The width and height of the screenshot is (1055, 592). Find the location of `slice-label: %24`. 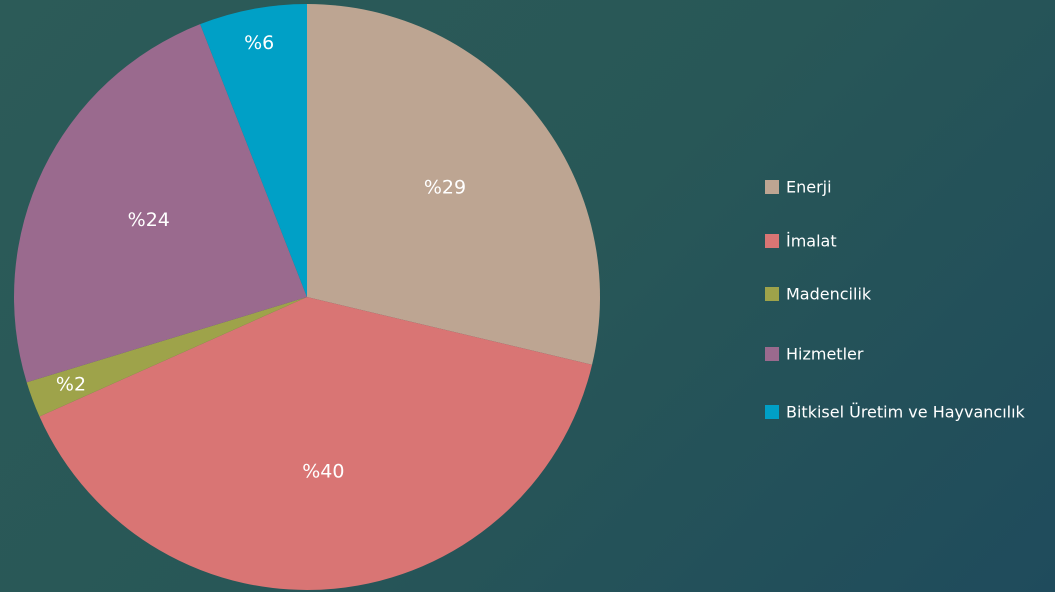

slice-label: %24 is located at coordinates (149, 220).